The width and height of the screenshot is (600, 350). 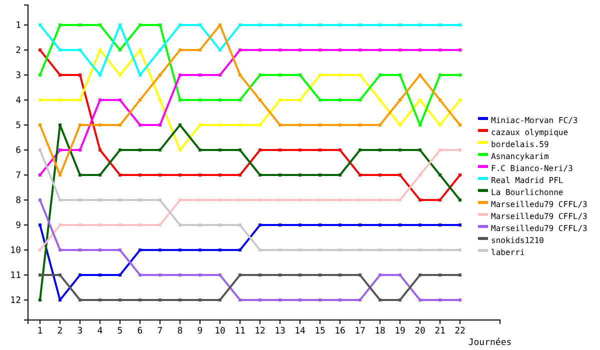 I want to click on y-tick-label: 8, so click(x=18, y=201).